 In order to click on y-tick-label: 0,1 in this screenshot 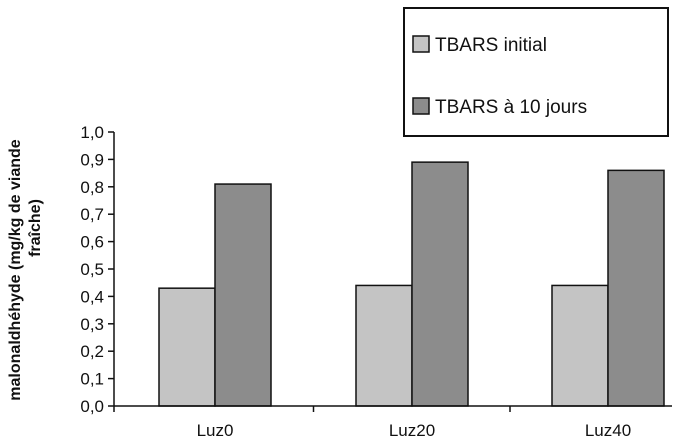, I will do `click(92, 379)`.